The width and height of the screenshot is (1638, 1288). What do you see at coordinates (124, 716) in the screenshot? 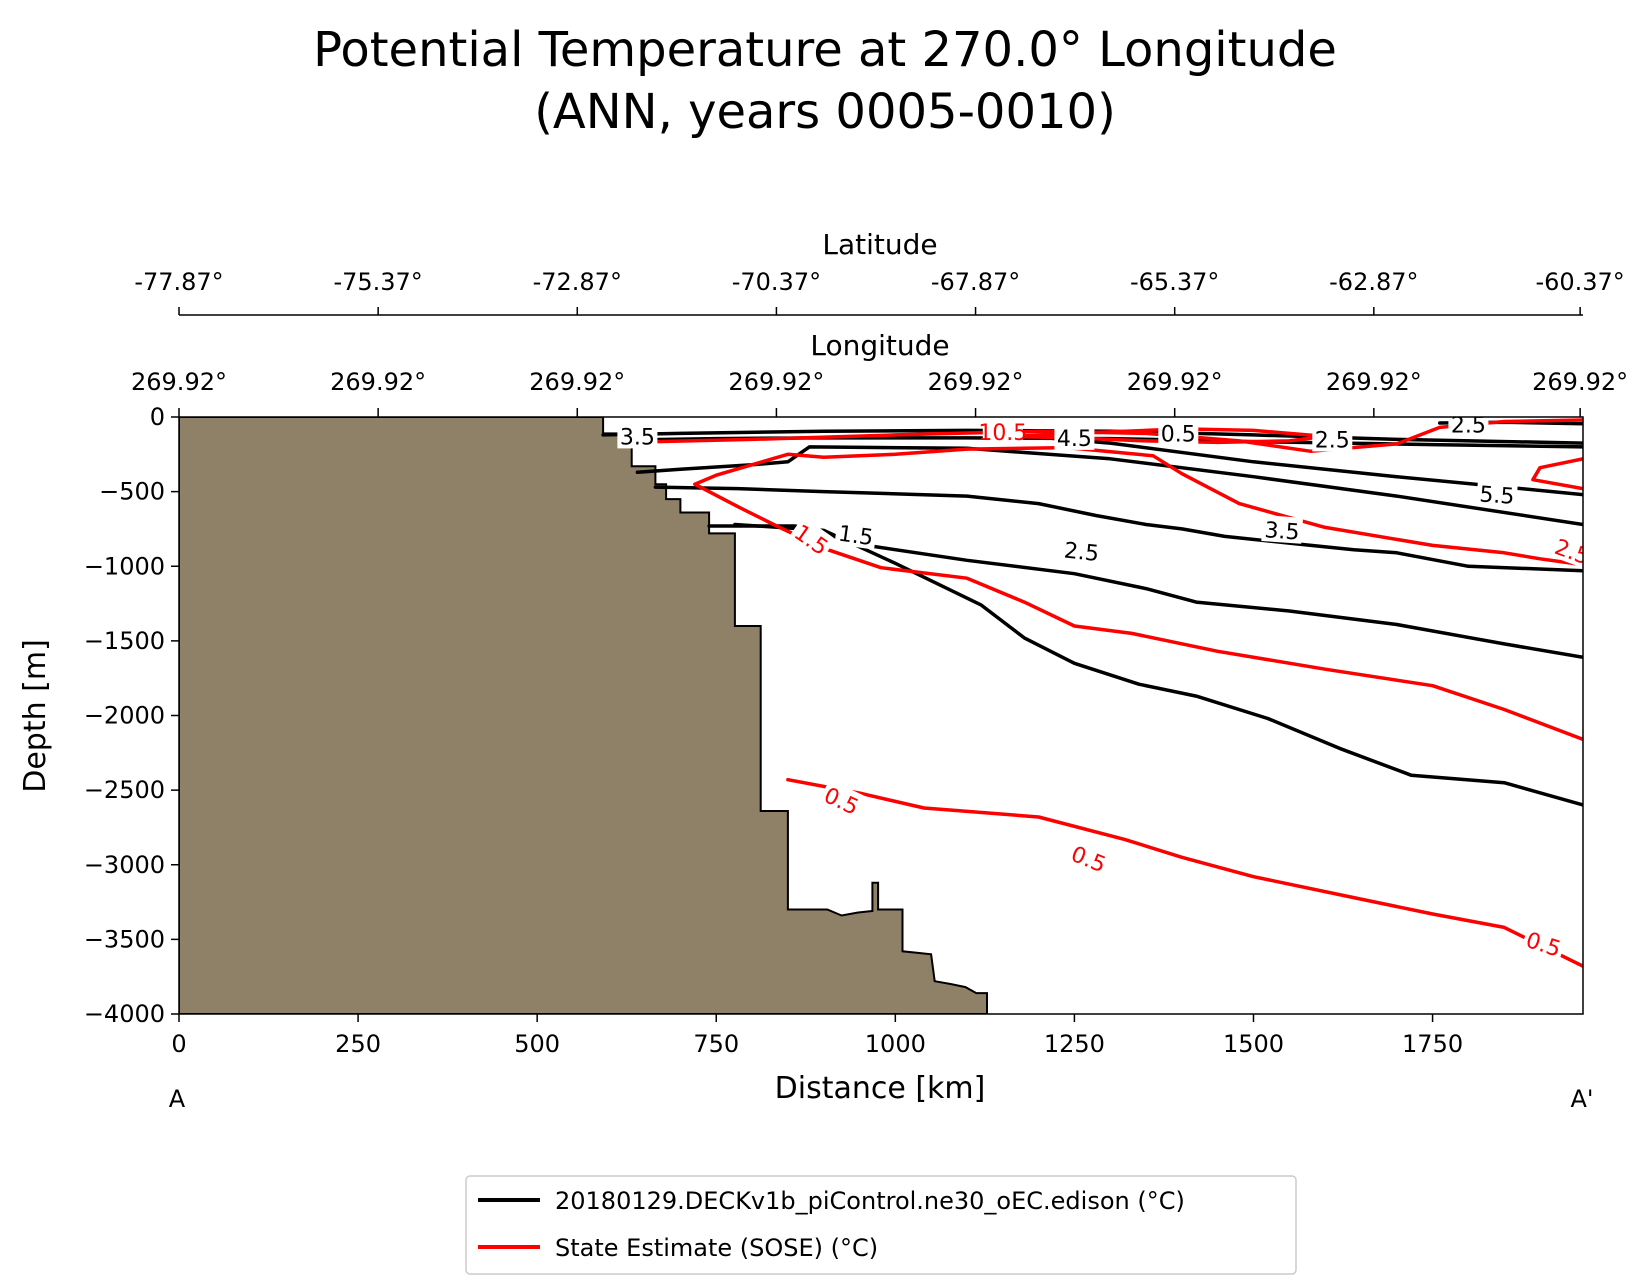
I see `y-tick-label: −2000` at bounding box center [124, 716].